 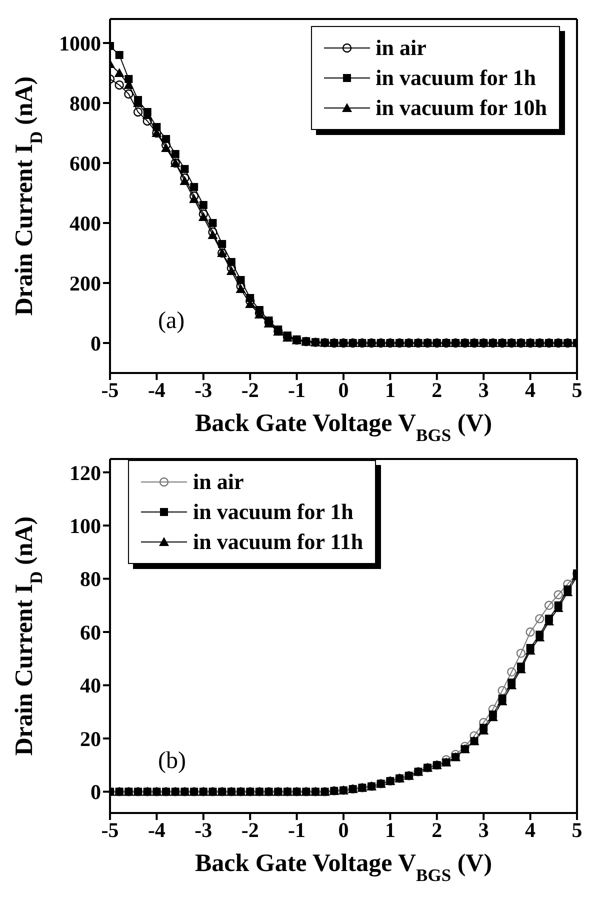 What do you see at coordinates (90, 686) in the screenshot?
I see `y-tick-label: 40` at bounding box center [90, 686].